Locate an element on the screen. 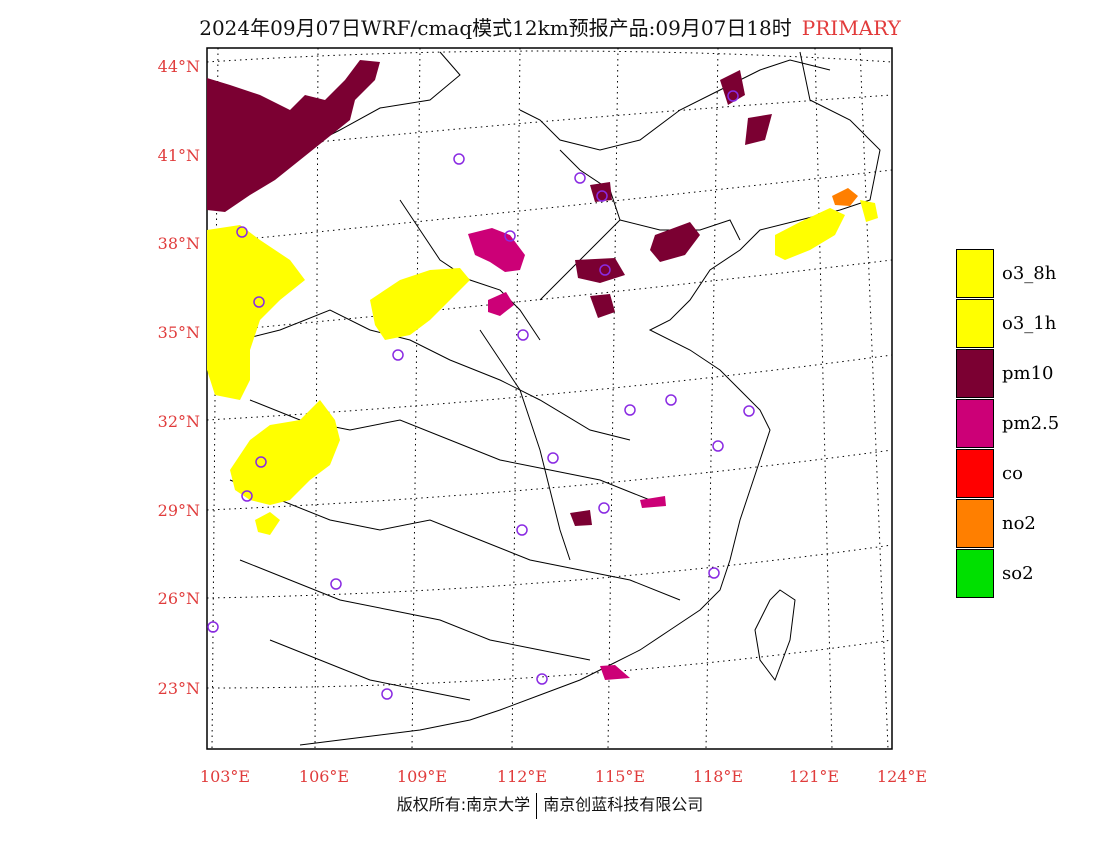 The image size is (1100, 850). legend-label: pm2.5 is located at coordinates (1031, 423).